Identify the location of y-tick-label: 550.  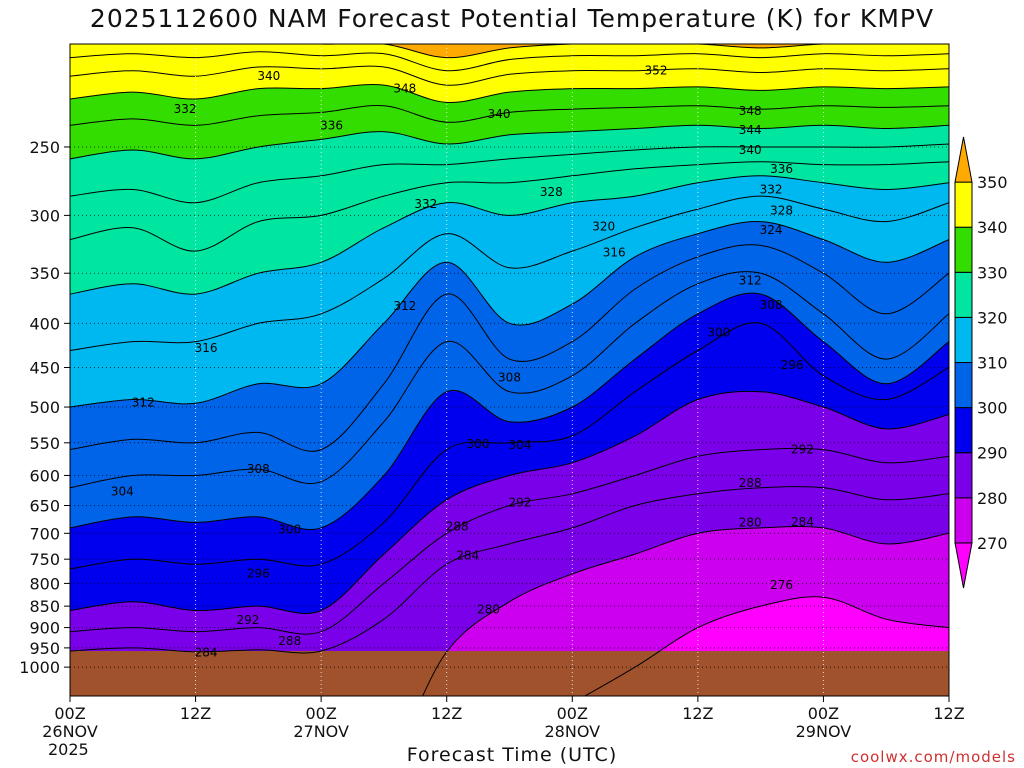
(44, 443).